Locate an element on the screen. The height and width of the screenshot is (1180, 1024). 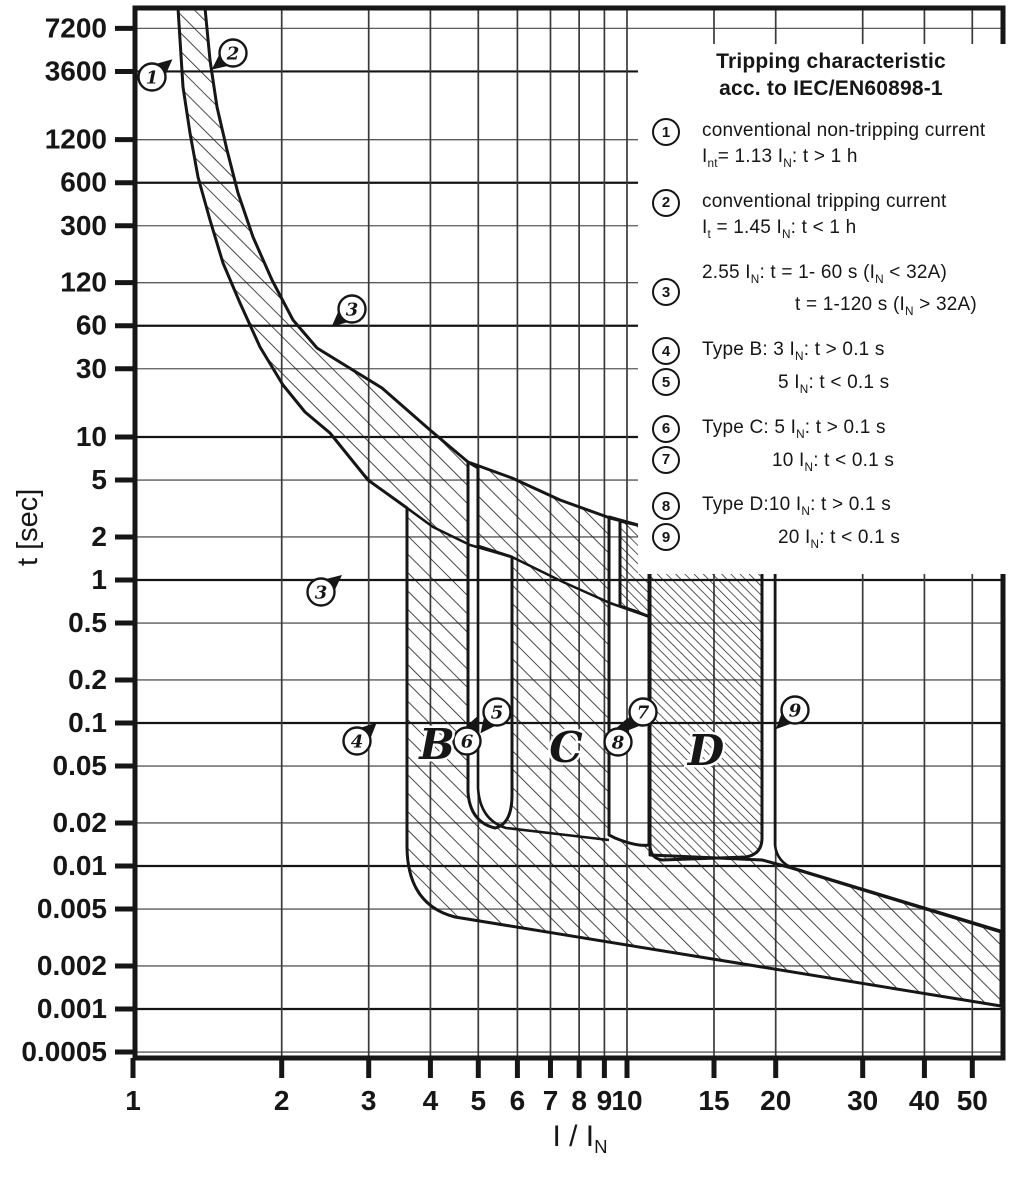
legend-item-numbers: 2 is located at coordinates (677, 218).